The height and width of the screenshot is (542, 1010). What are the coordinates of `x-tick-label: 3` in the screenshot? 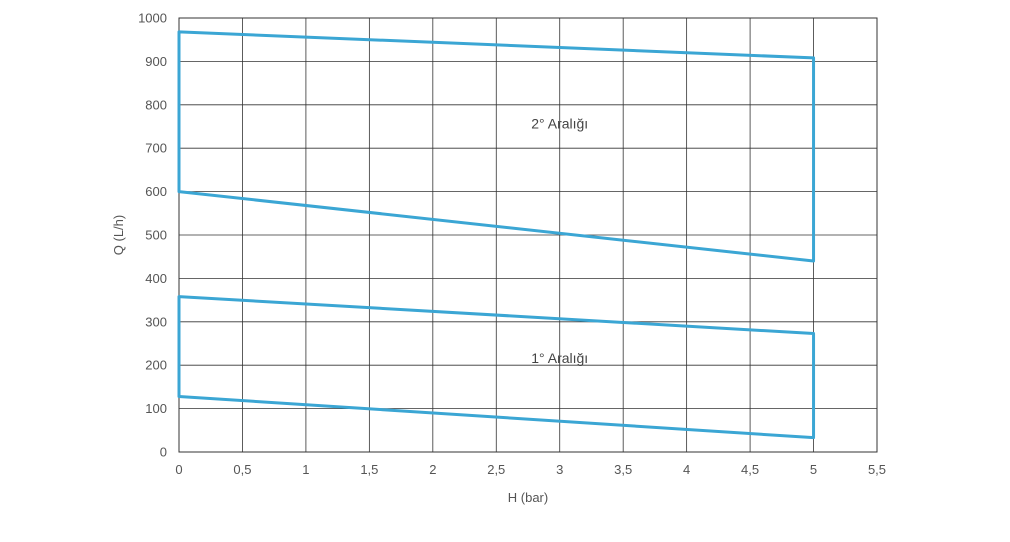 It's located at (559, 469).